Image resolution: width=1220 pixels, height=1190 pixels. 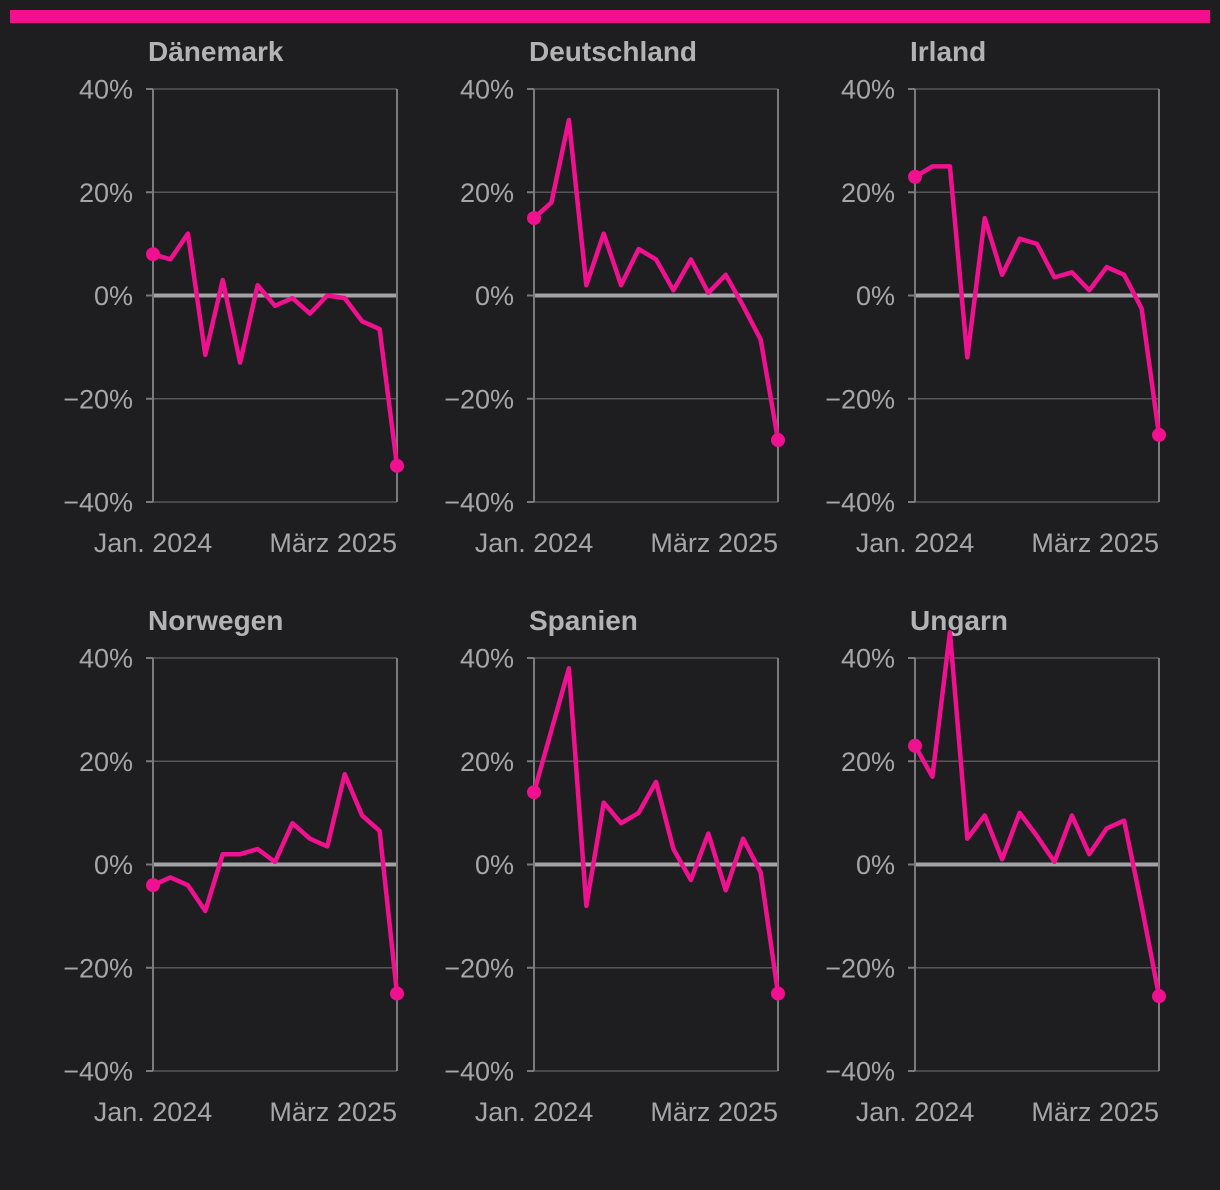 What do you see at coordinates (948, 51) in the screenshot?
I see `panel-title: Irland` at bounding box center [948, 51].